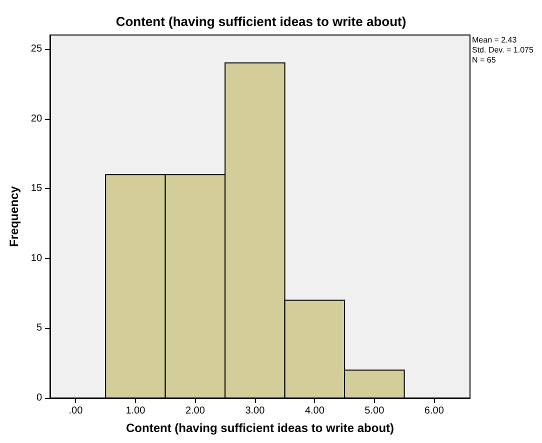  I want to click on x-tick-label: 3.00, so click(255, 411).